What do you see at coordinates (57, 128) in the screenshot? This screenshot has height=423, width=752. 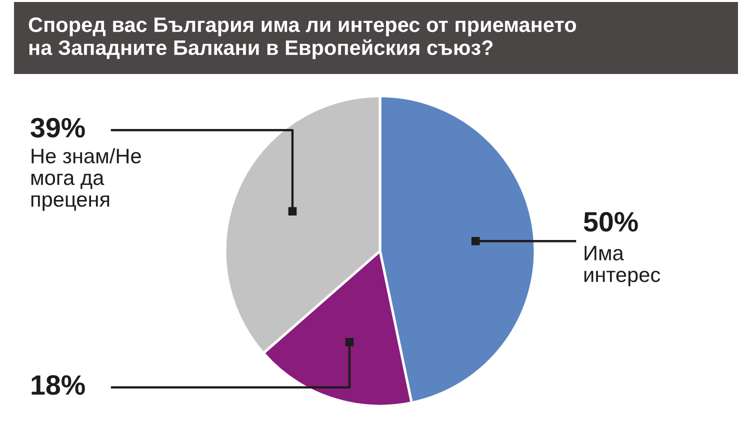 I see `data-label: 39%` at bounding box center [57, 128].